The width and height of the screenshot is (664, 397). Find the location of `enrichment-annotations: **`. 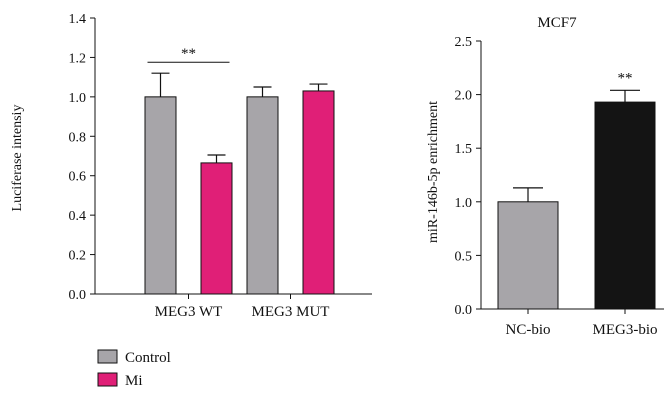

enrichment-annotations: ** is located at coordinates (625, 78).